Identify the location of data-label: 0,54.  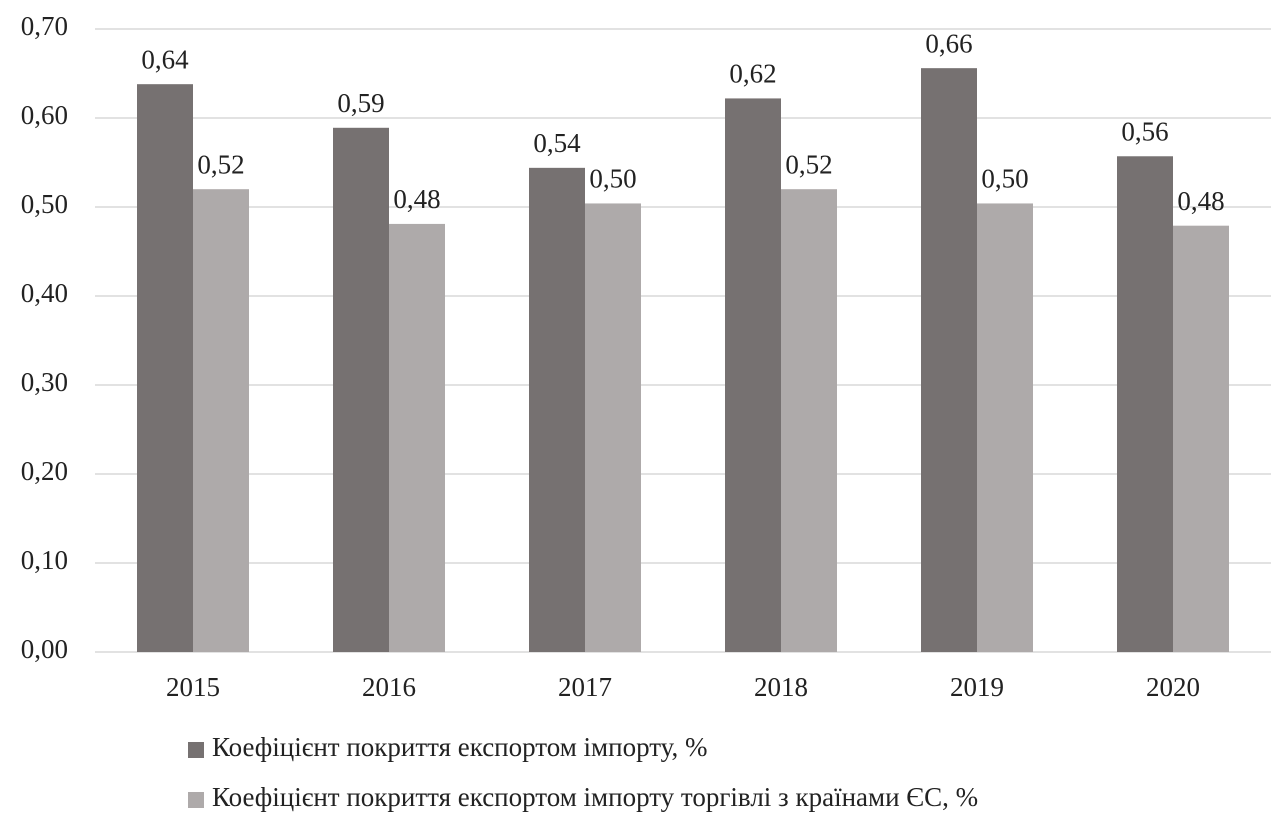
(557, 143).